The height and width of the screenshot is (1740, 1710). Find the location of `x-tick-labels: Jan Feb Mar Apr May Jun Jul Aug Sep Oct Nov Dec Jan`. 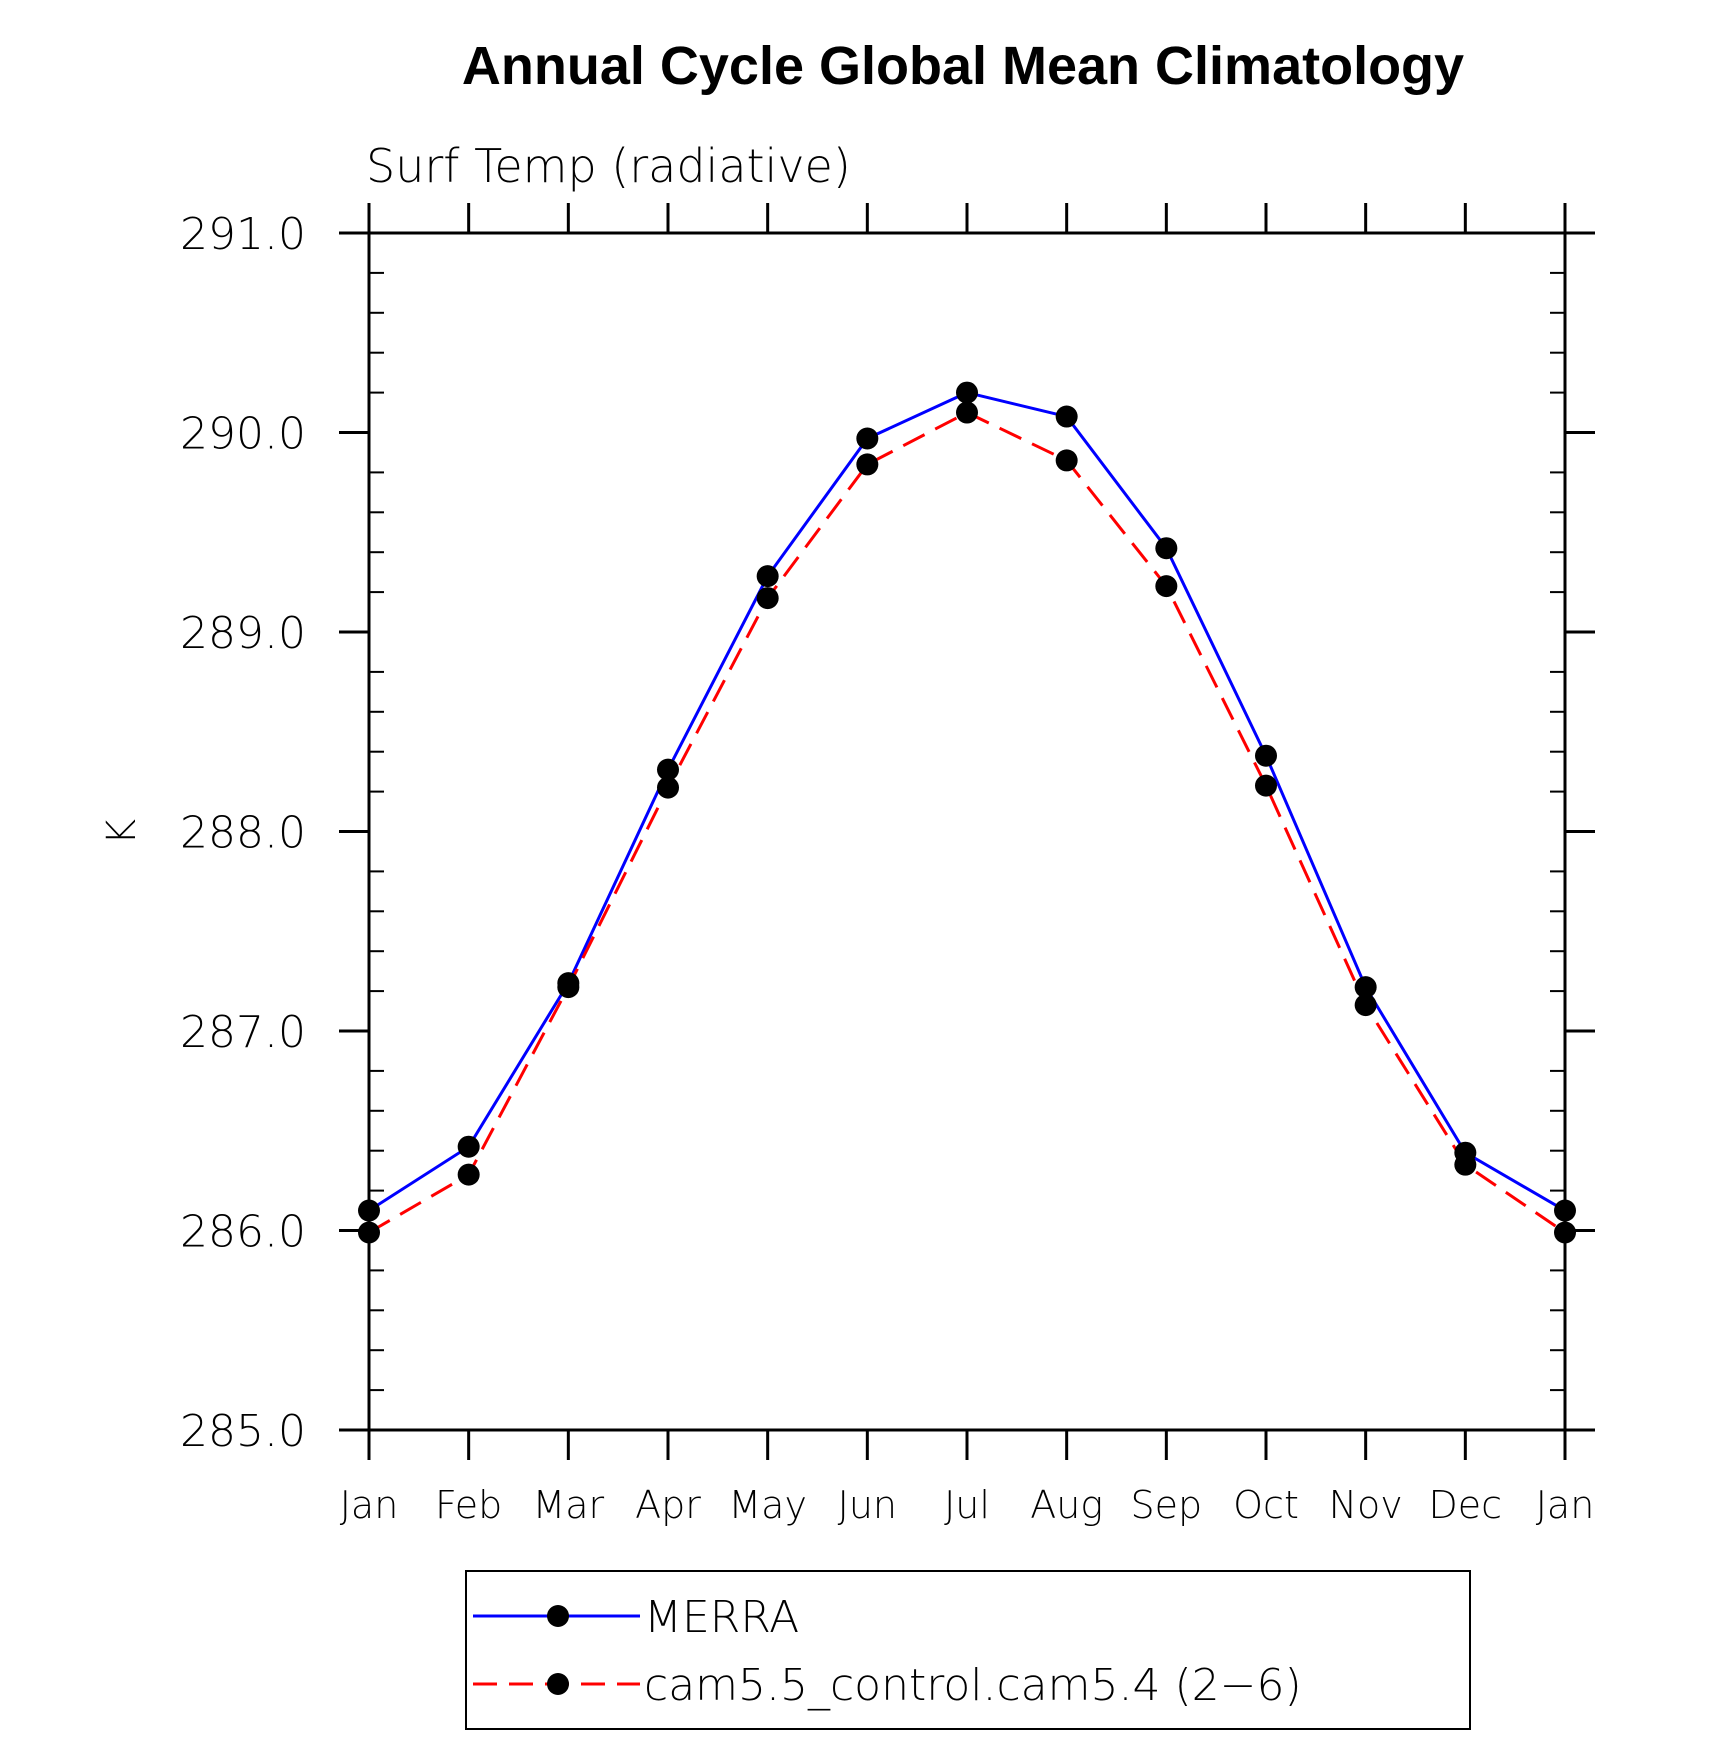

x-tick-labels: Jan Feb Mar Apr May Jun Jul Aug Sep Oct Nov Dec Jan is located at coordinates (967, 1505).